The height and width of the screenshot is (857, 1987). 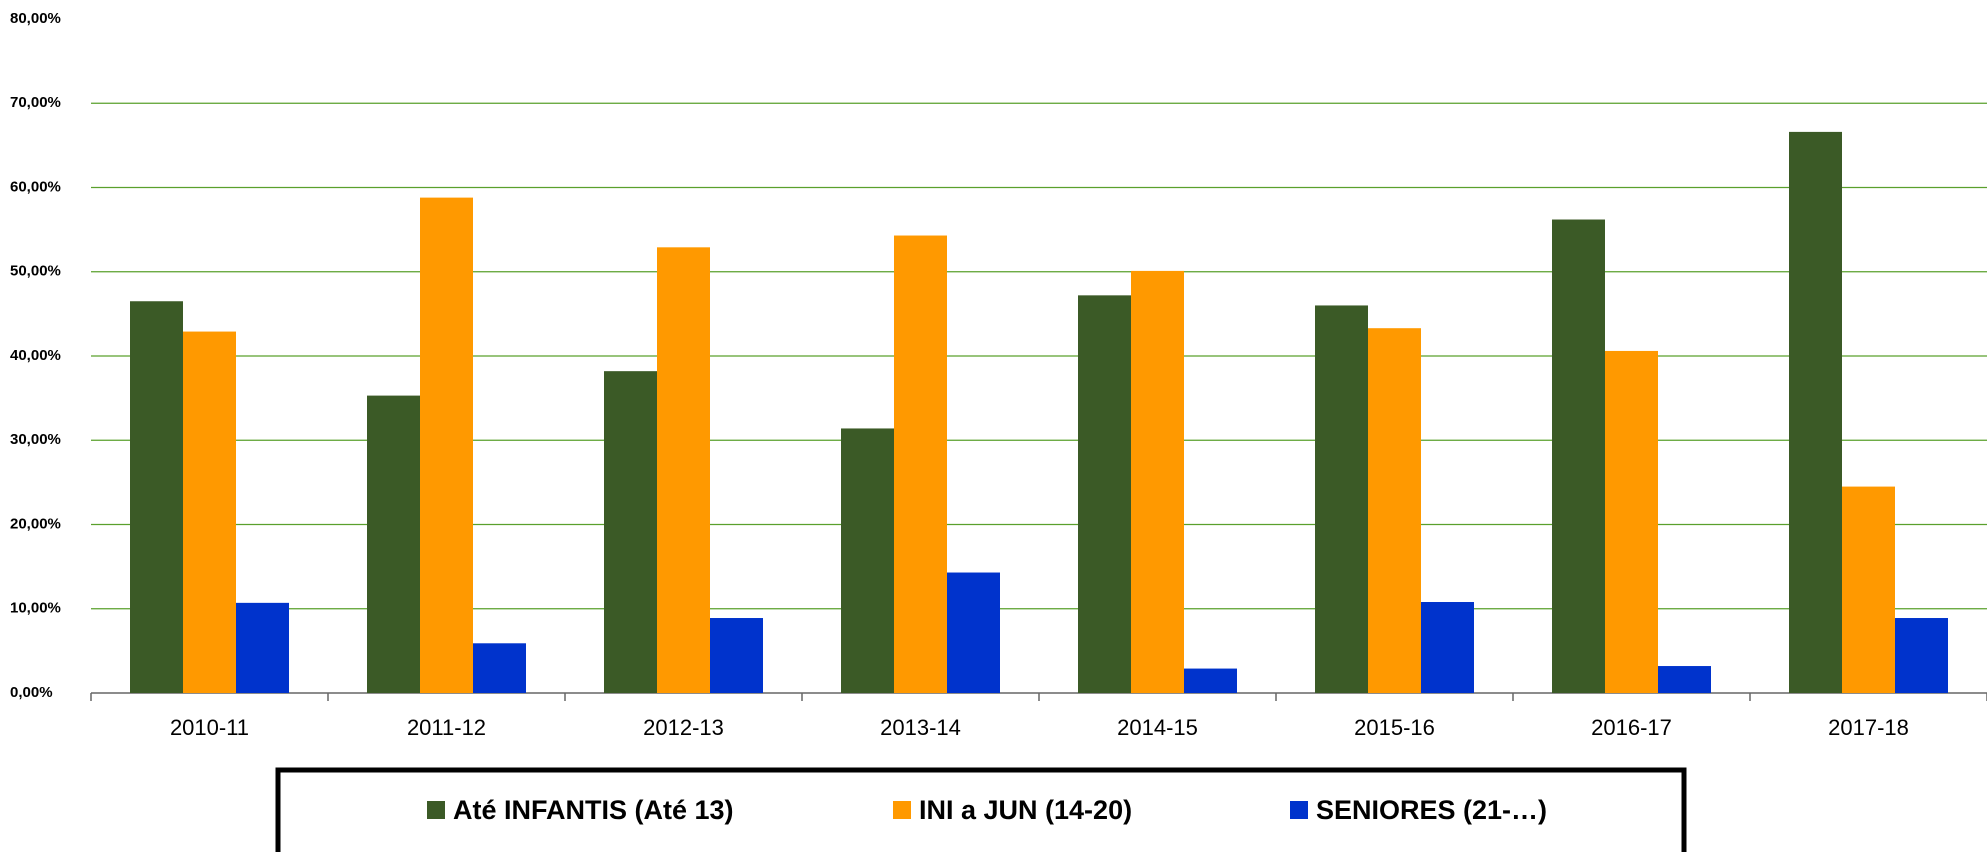 What do you see at coordinates (35, 271) in the screenshot?
I see `y-tick-label: 50,00%` at bounding box center [35, 271].